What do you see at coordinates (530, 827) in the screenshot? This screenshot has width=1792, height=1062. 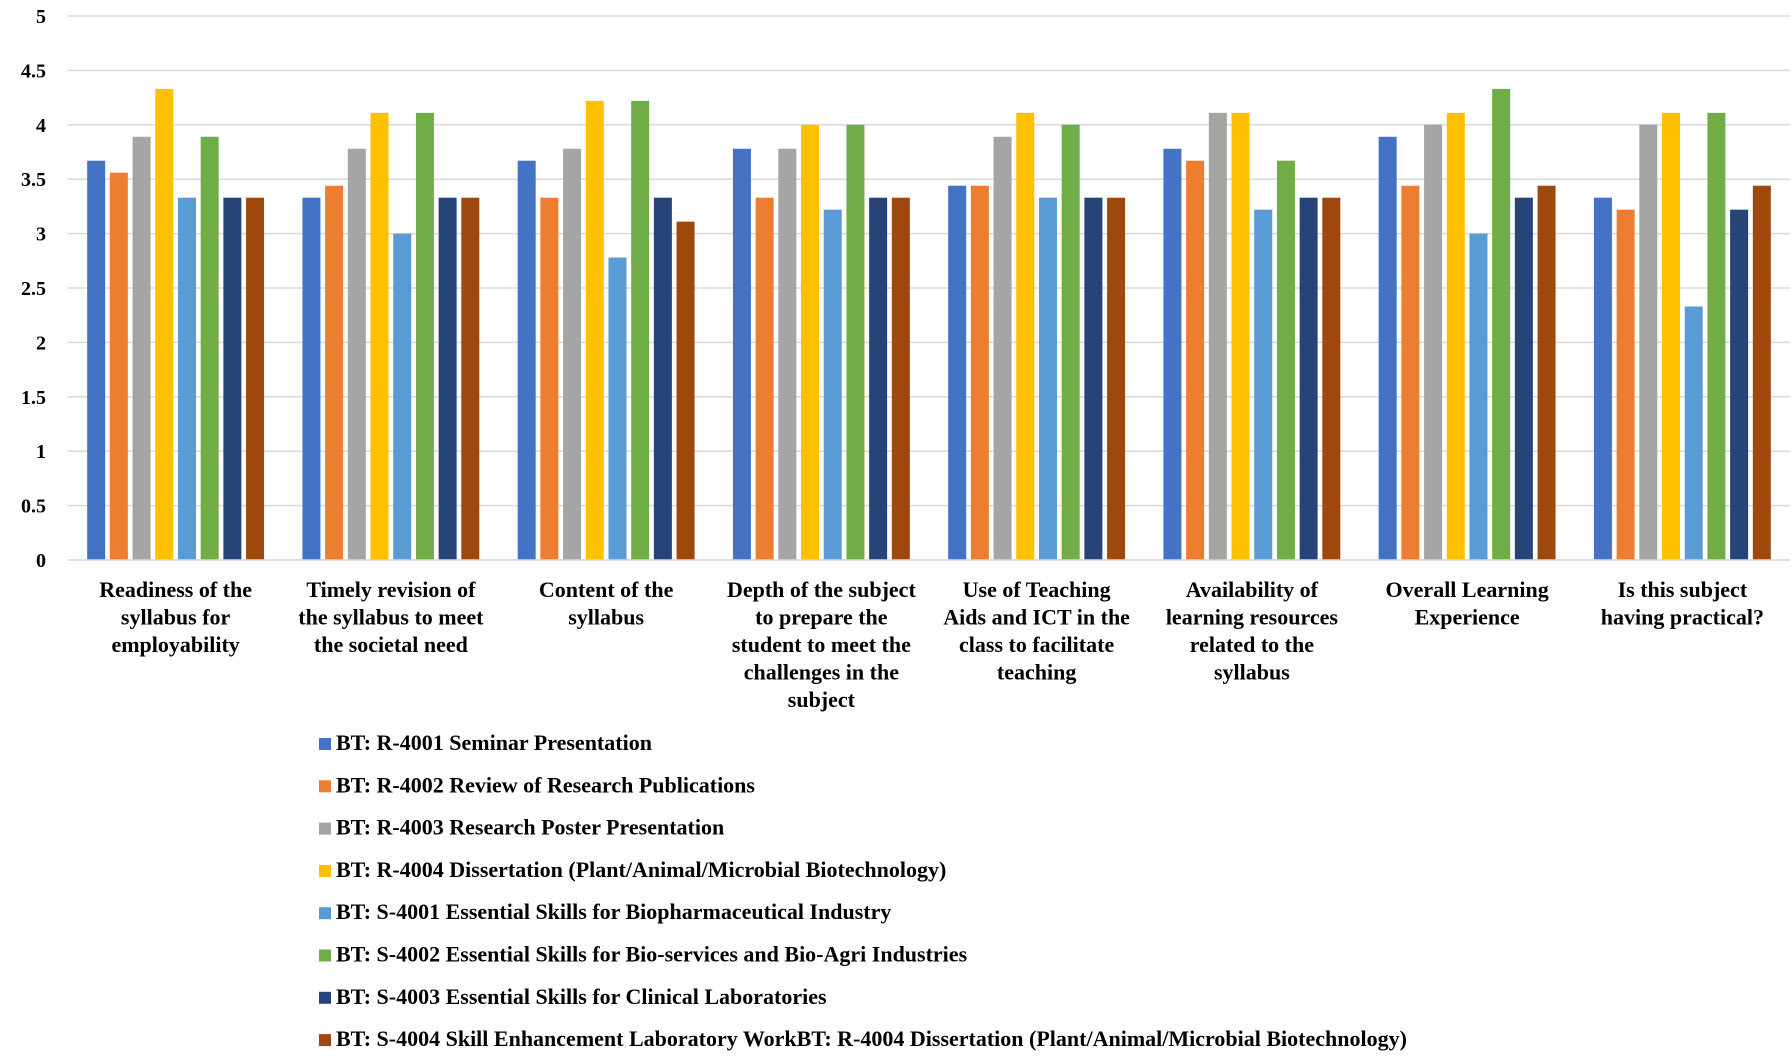 I see `legend-label: BT: R-4003 Research Poster Presentation` at bounding box center [530, 827].